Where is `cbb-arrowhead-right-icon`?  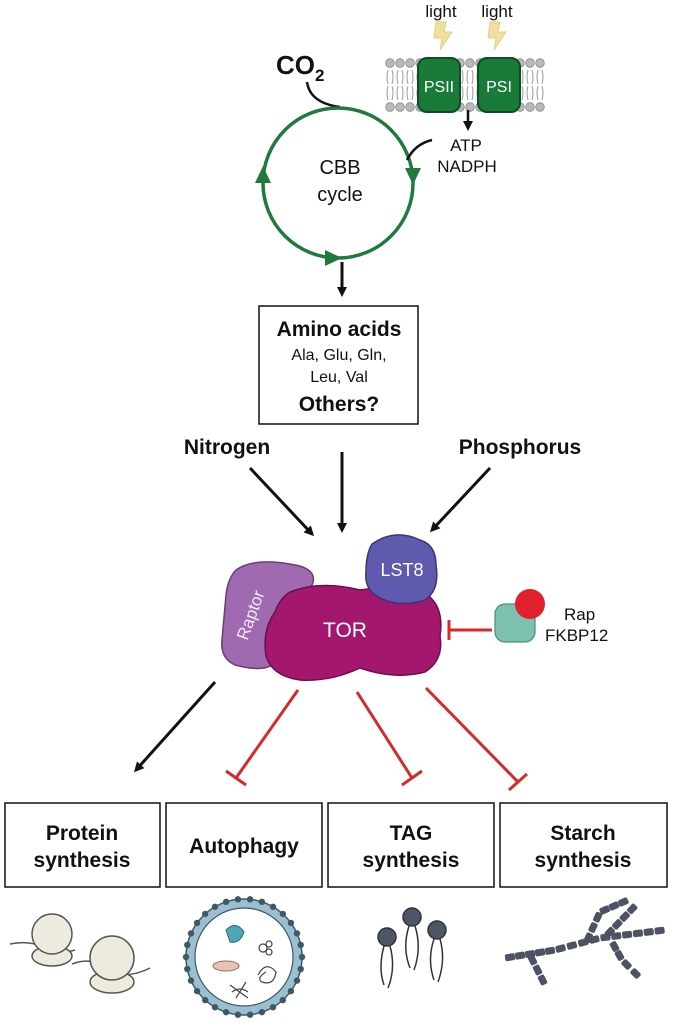 cbb-arrowhead-right-icon is located at coordinates (413, 176).